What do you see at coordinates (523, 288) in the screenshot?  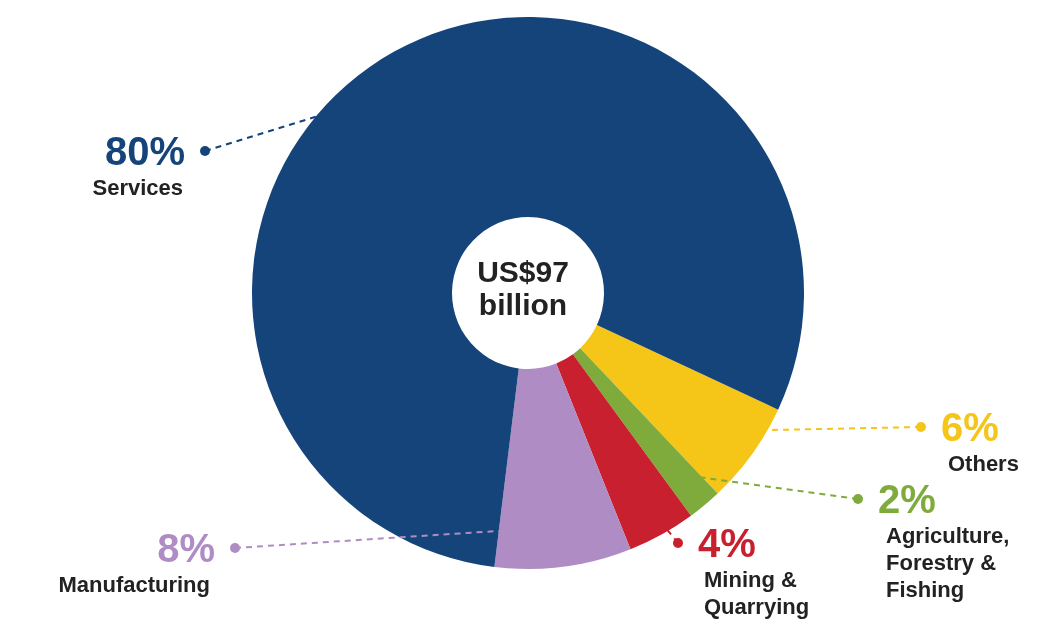 I see `text: US$97 billion` at bounding box center [523, 288].